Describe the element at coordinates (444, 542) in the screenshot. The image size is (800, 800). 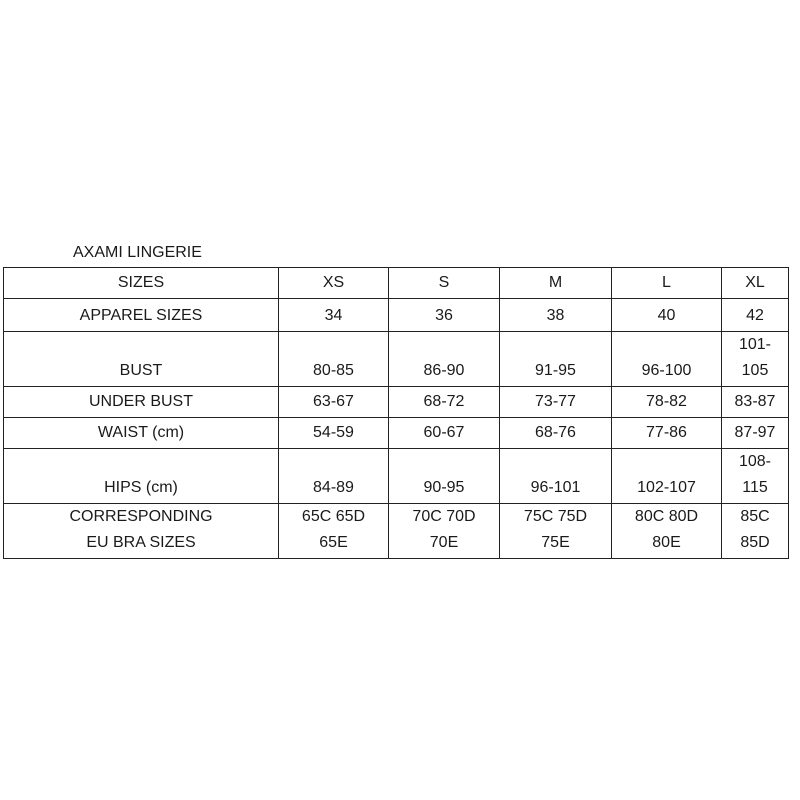
I see `cell-text: 70E` at that location.